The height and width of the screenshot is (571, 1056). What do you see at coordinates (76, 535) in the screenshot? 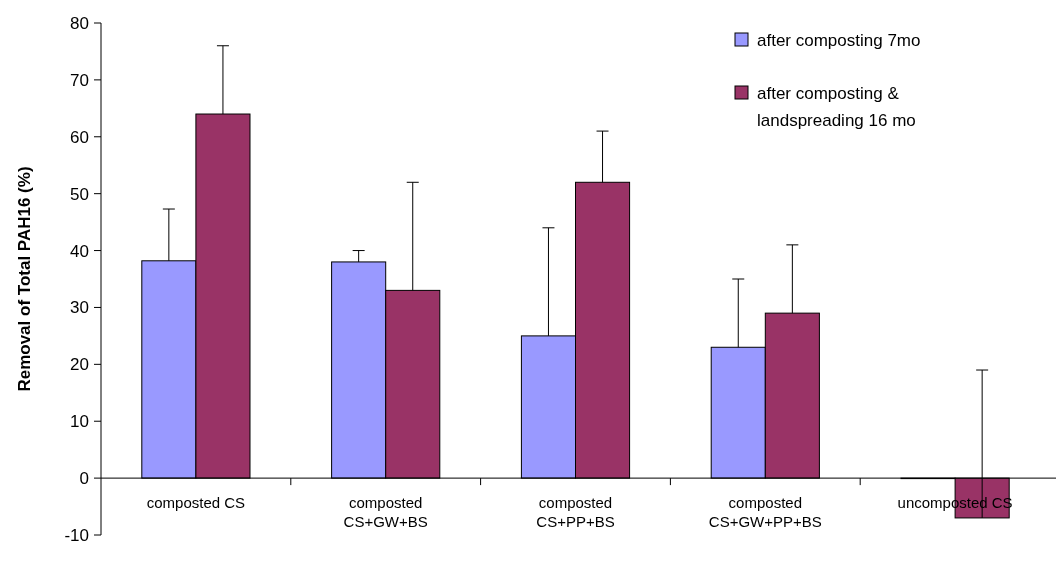
I see `y-tick-label: -10` at bounding box center [76, 535].